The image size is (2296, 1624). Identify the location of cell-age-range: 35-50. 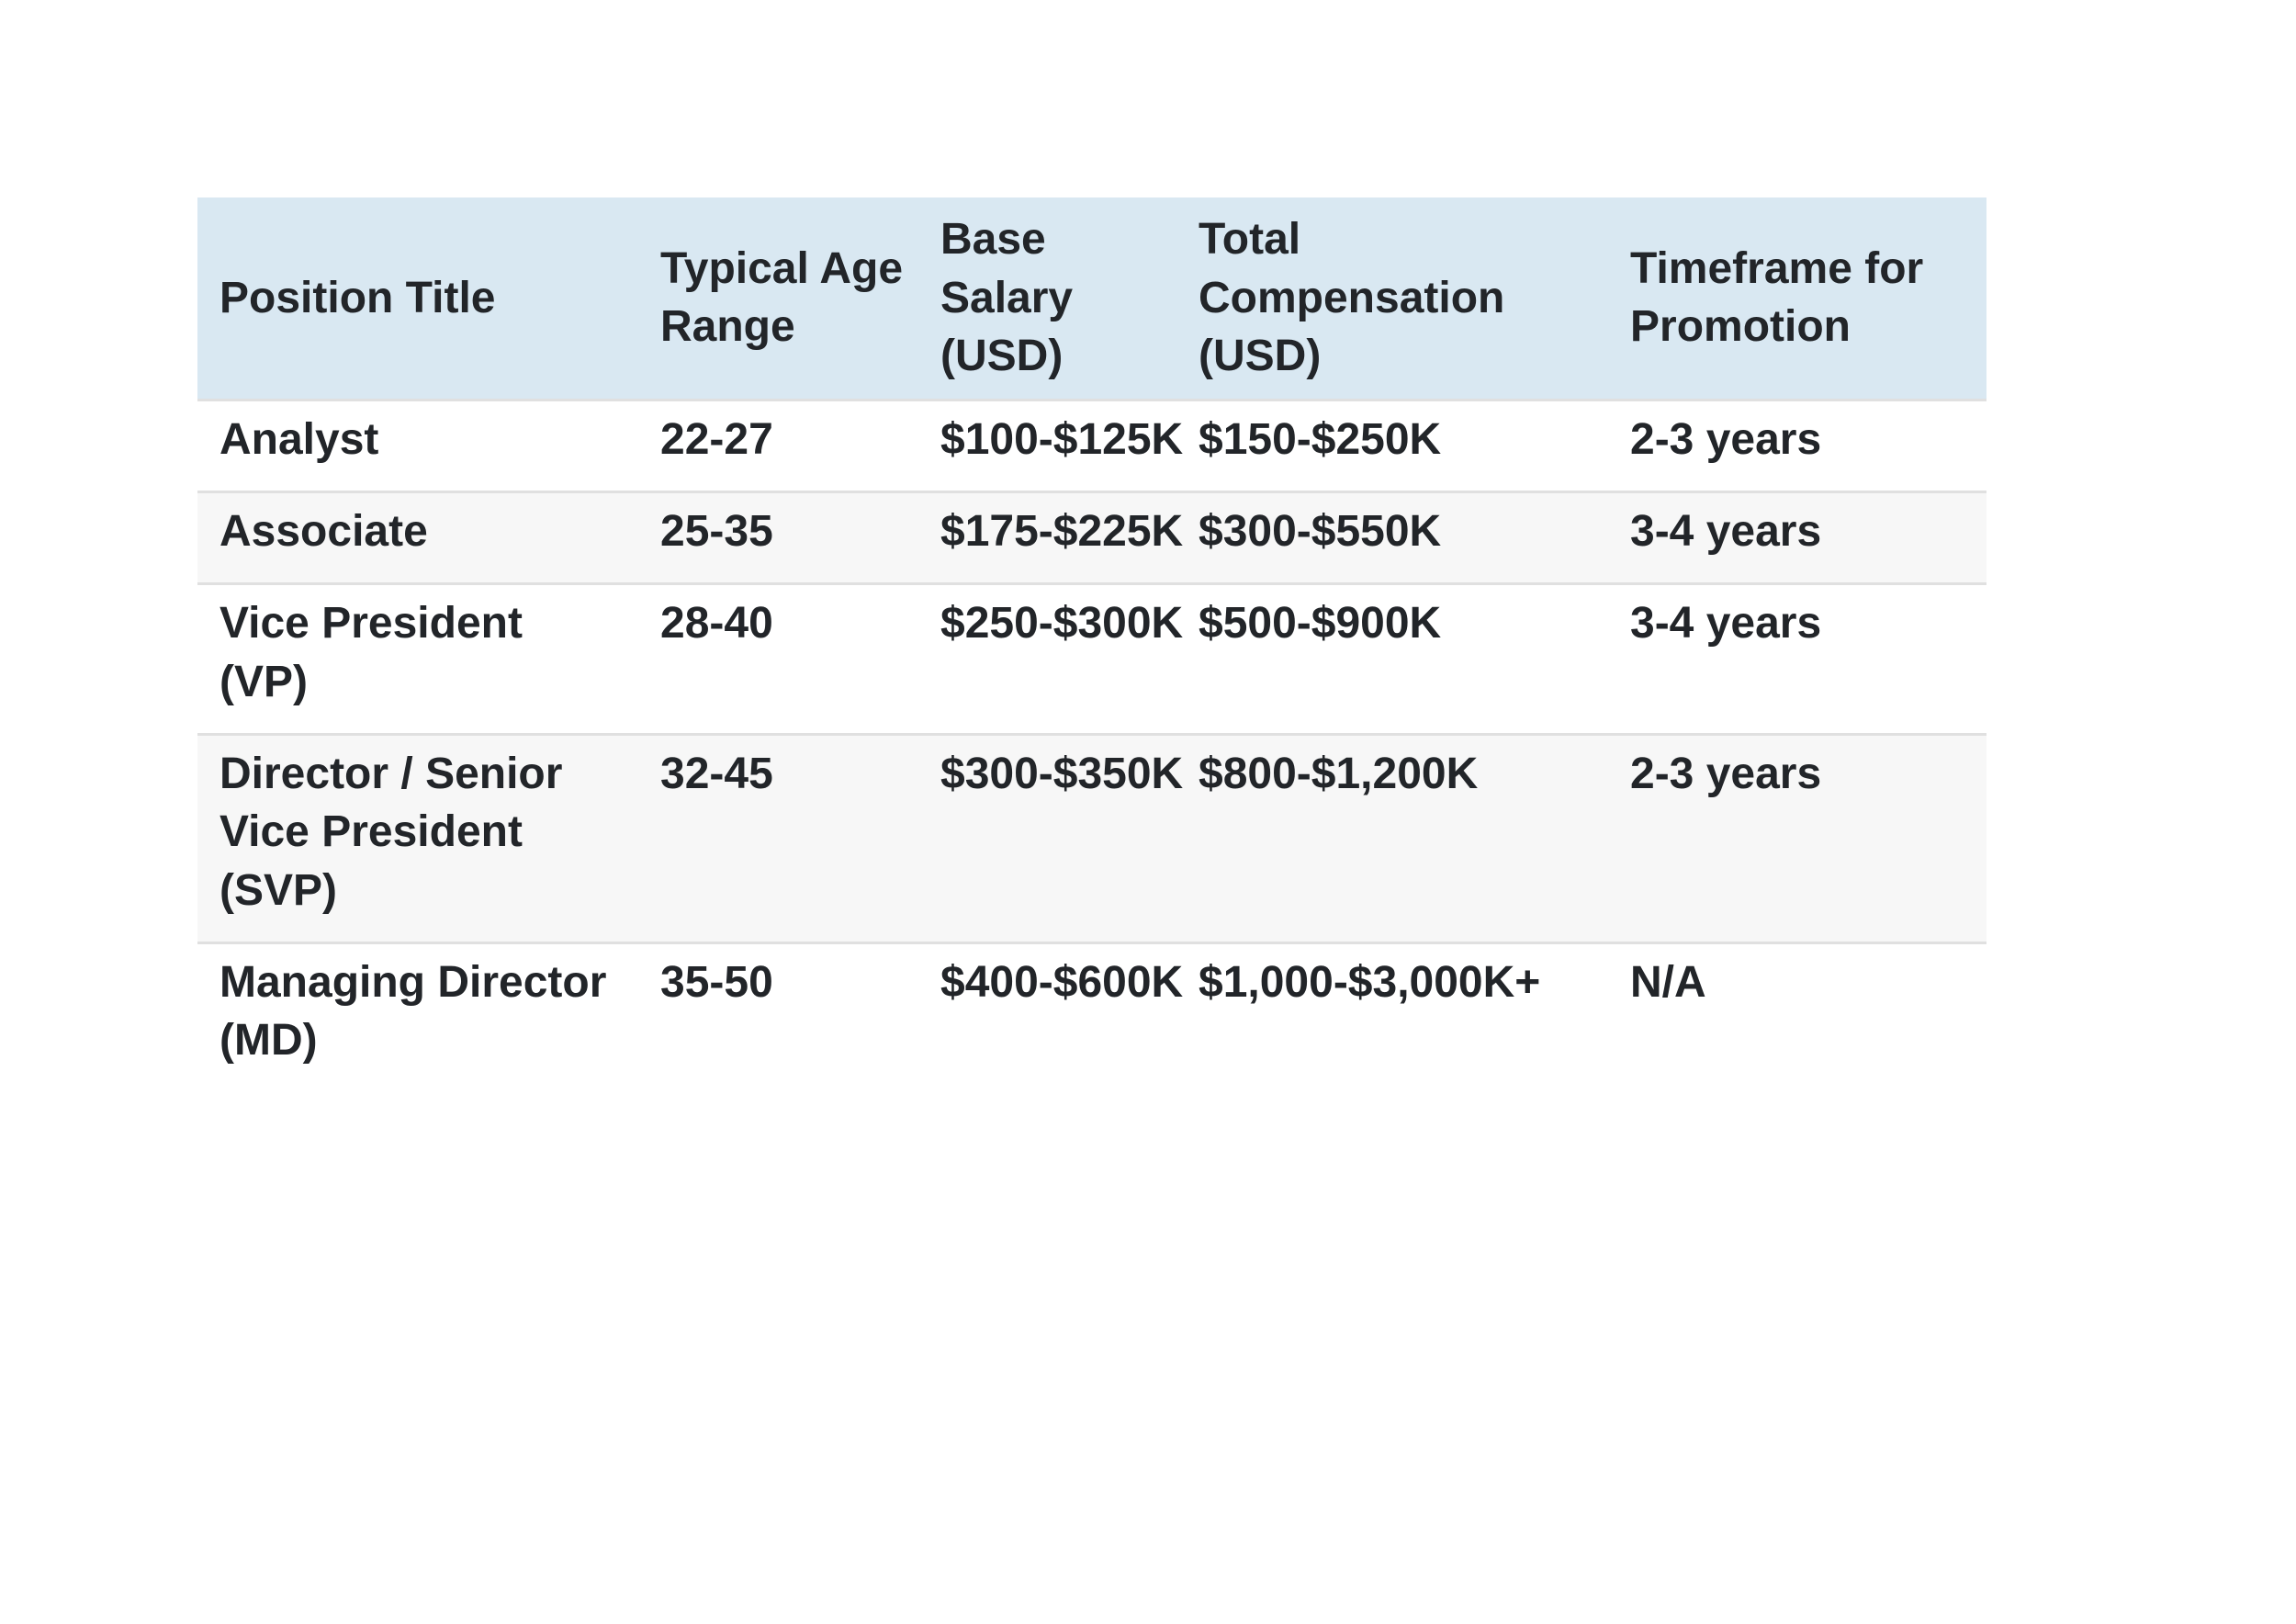
(716, 983).